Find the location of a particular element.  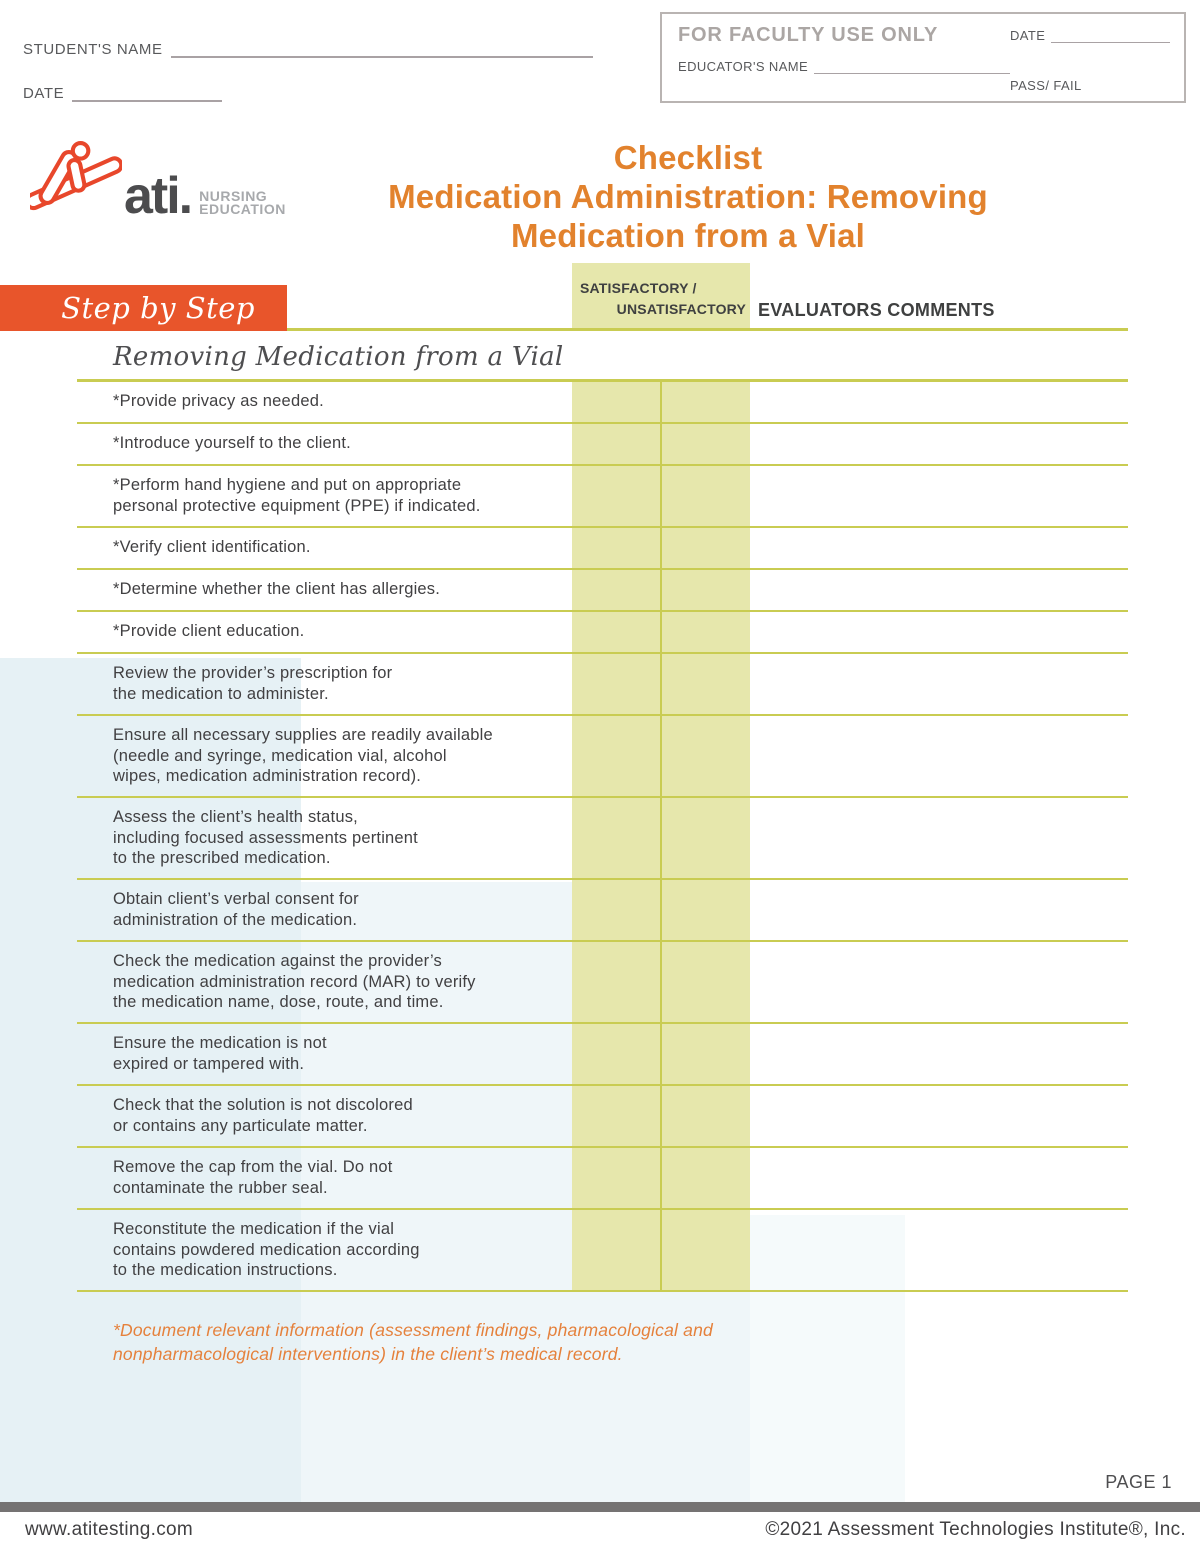

satisfactory-column-header: SATISFACTORY / UNSATISFACTORY is located at coordinates (661, 296).